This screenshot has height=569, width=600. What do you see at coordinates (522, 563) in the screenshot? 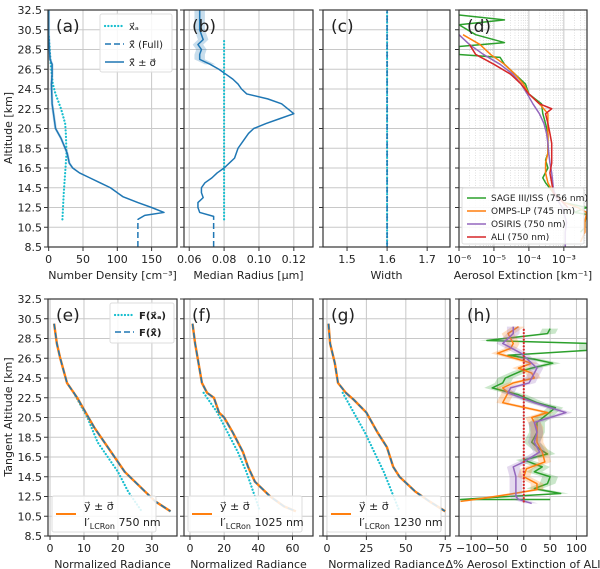
I see `x-axis-label: Δ% Aerosol Extinction of ALI` at bounding box center [522, 563].